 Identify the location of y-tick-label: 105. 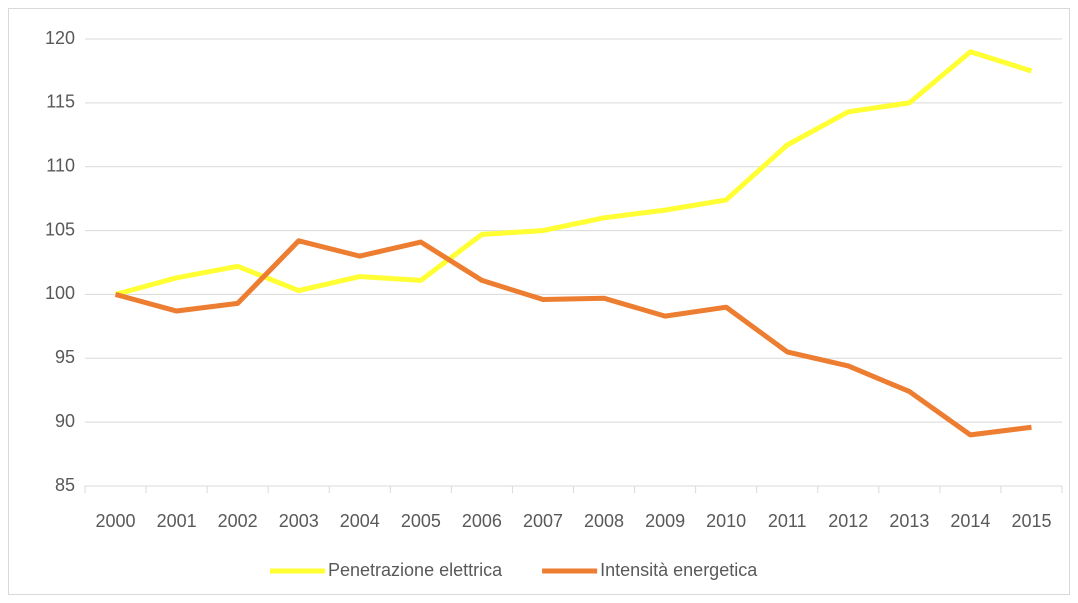
(60, 229).